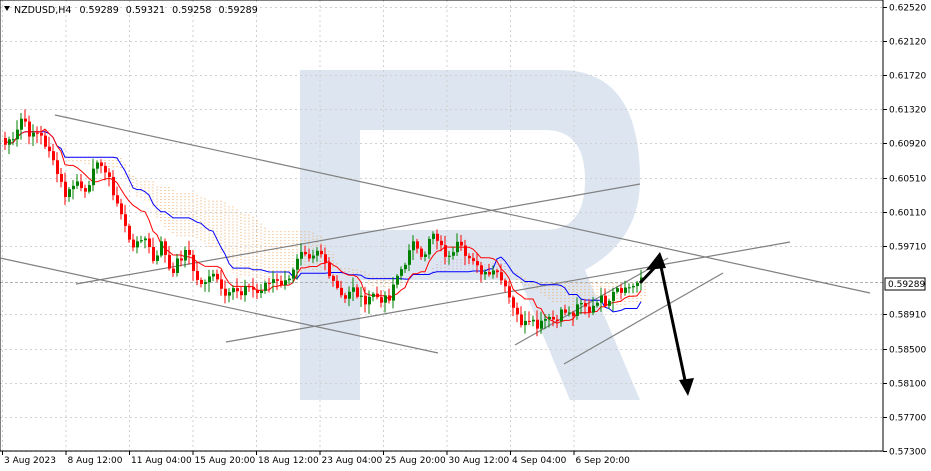 This screenshot has width=931, height=471. Describe the element at coordinates (905, 284) in the screenshot. I see `current-price-label: 0.59289` at that location.